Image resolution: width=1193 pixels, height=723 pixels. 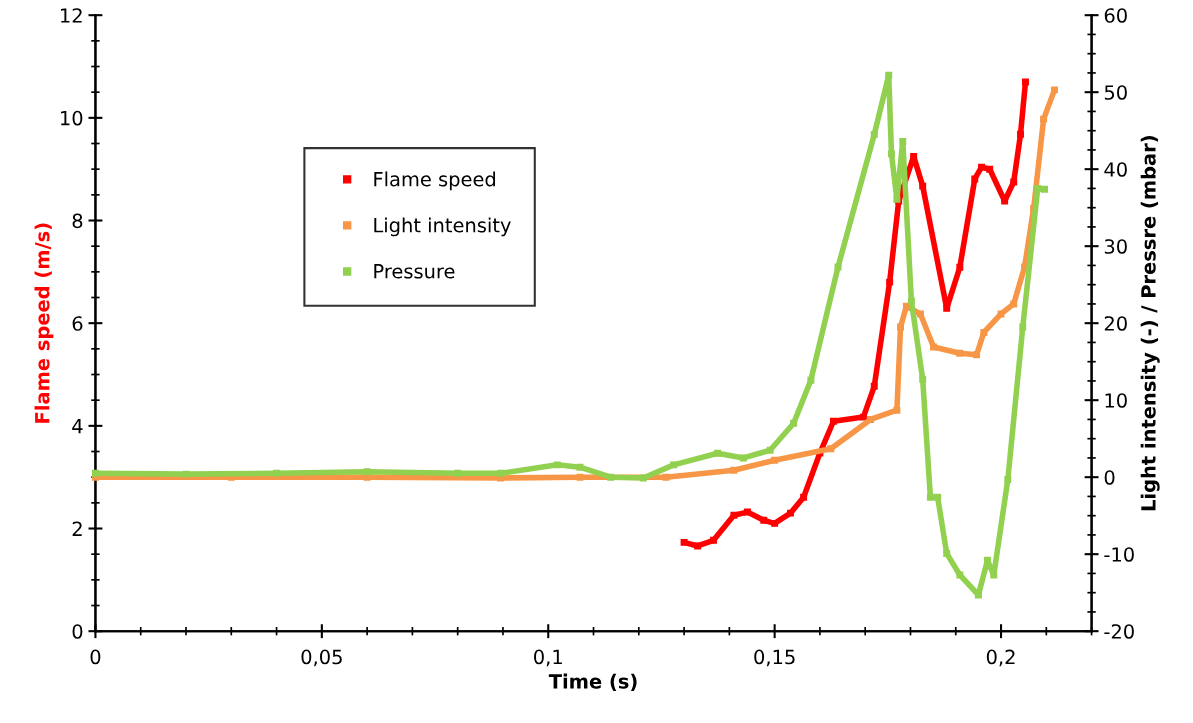 What do you see at coordinates (548, 658) in the screenshot?
I see `x-tick-label: 0,1` at bounding box center [548, 658].